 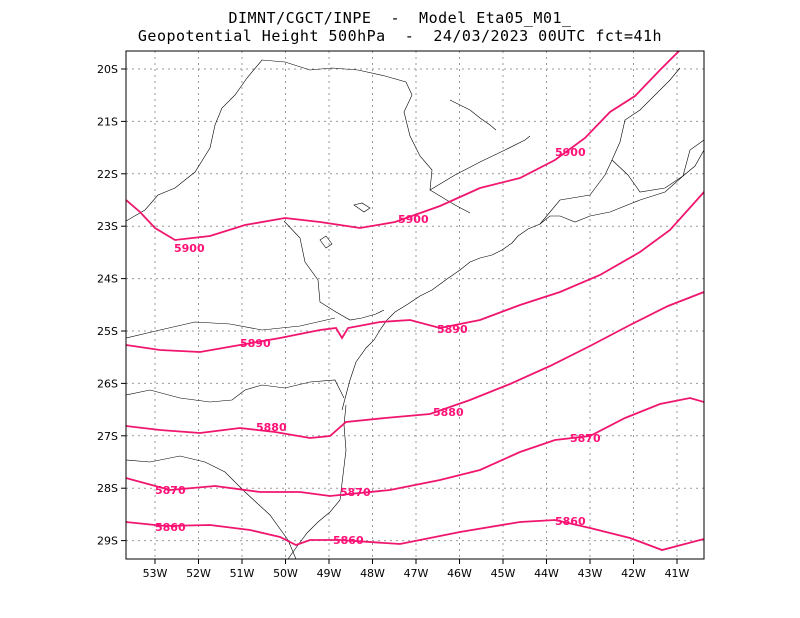 What do you see at coordinates (546, 573) in the screenshot?
I see `lon-label: 44W` at bounding box center [546, 573].